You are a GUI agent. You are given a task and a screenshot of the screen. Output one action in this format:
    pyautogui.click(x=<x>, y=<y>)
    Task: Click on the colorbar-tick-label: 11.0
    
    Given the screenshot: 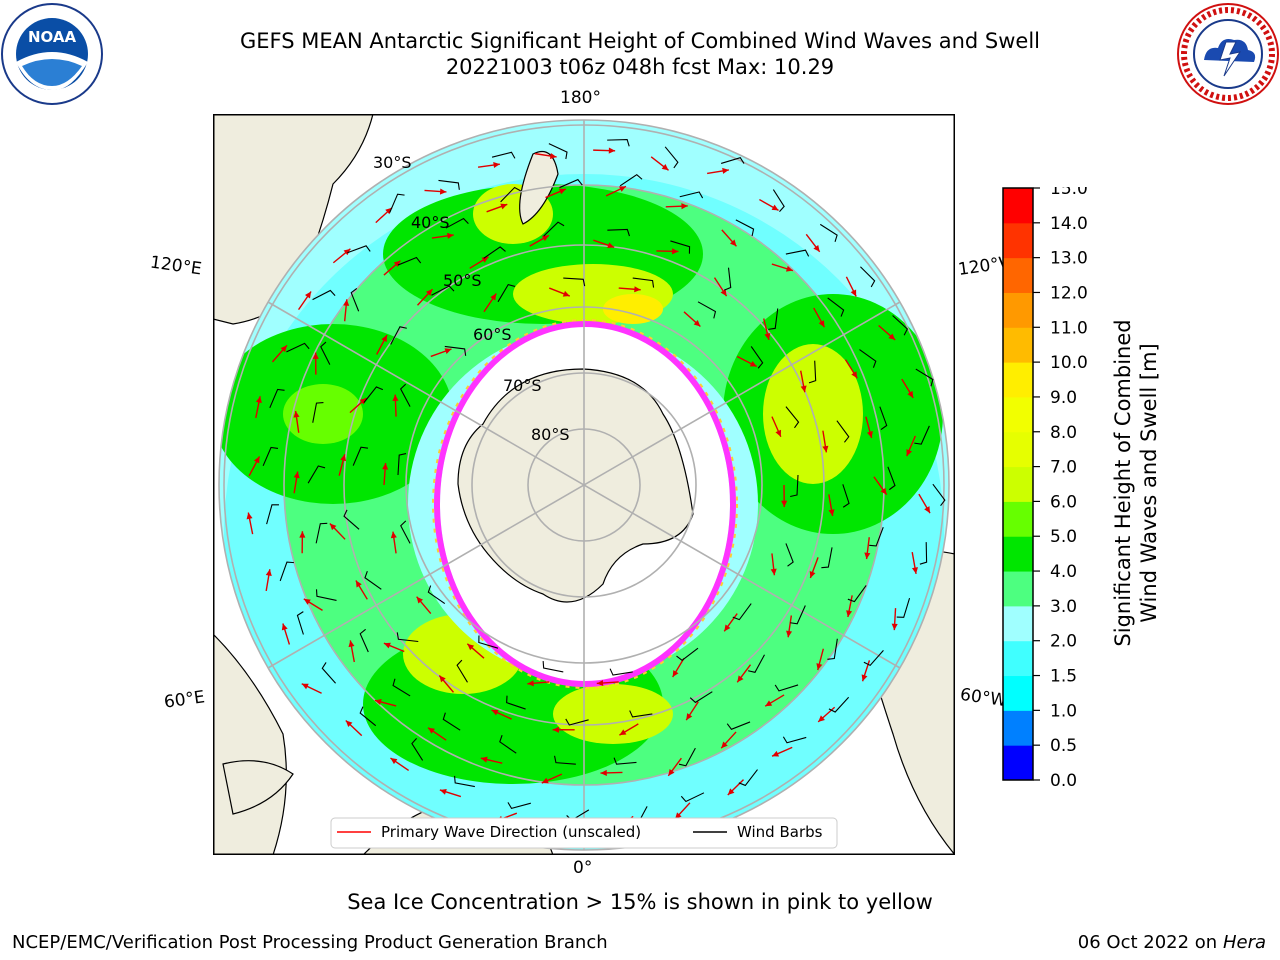 What is the action you would take?
    pyautogui.click(x=1069, y=328)
    